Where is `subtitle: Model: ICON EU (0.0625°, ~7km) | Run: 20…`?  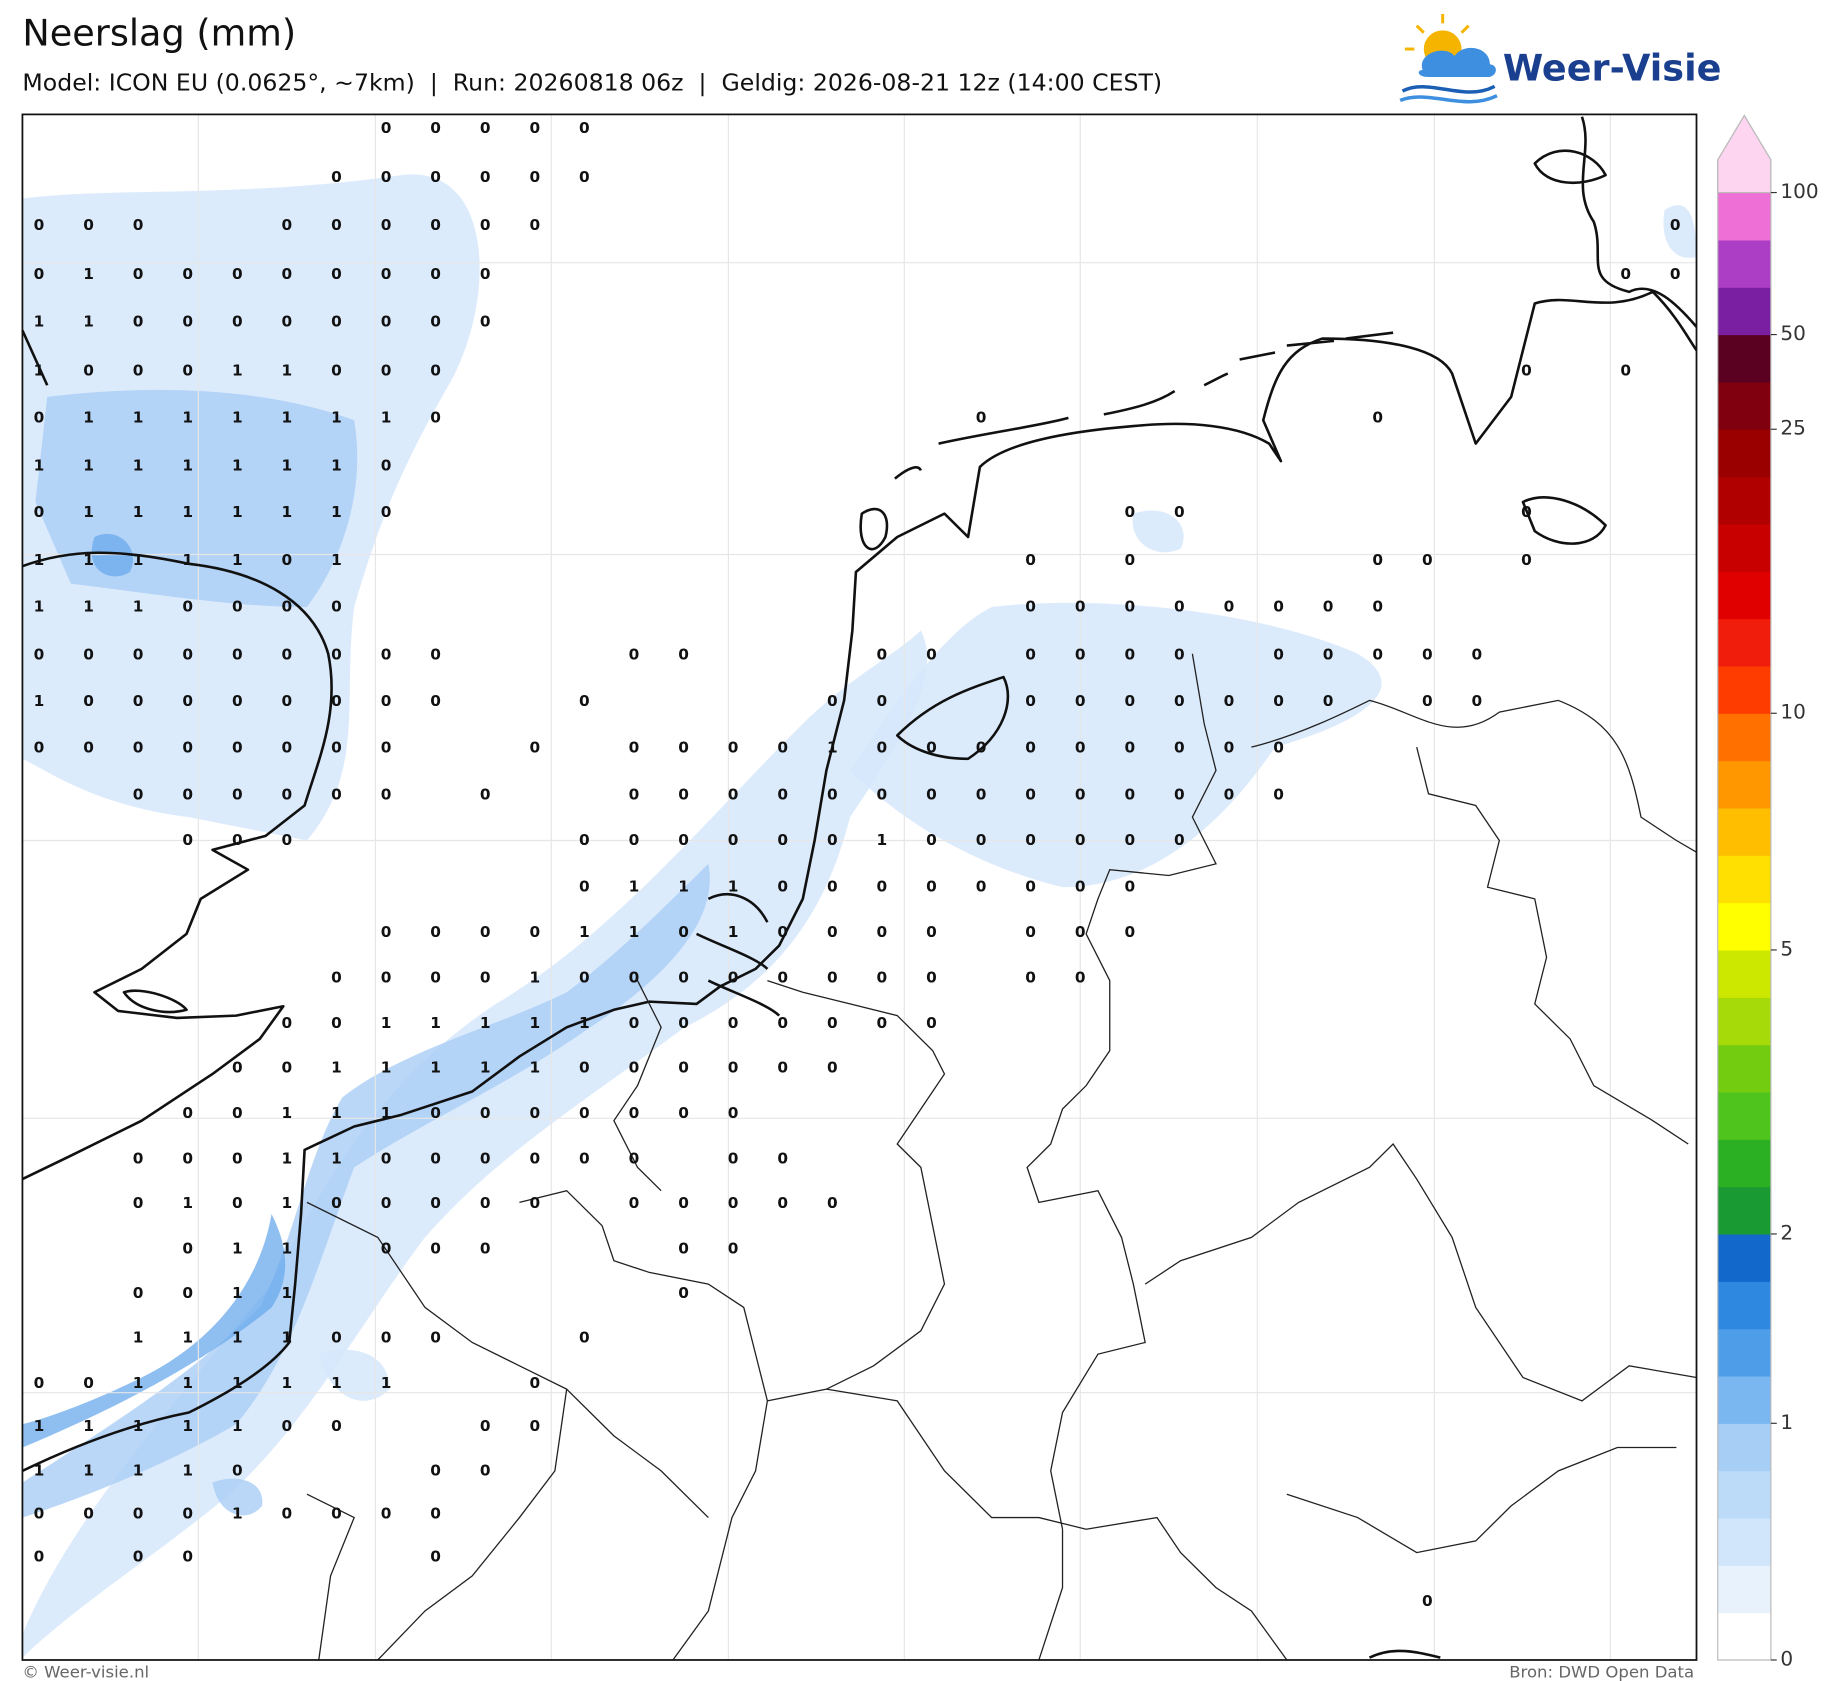
subtitle: Model: ICON EU (0.0625°, ~7km) | Run: 20… is located at coordinates (592, 83).